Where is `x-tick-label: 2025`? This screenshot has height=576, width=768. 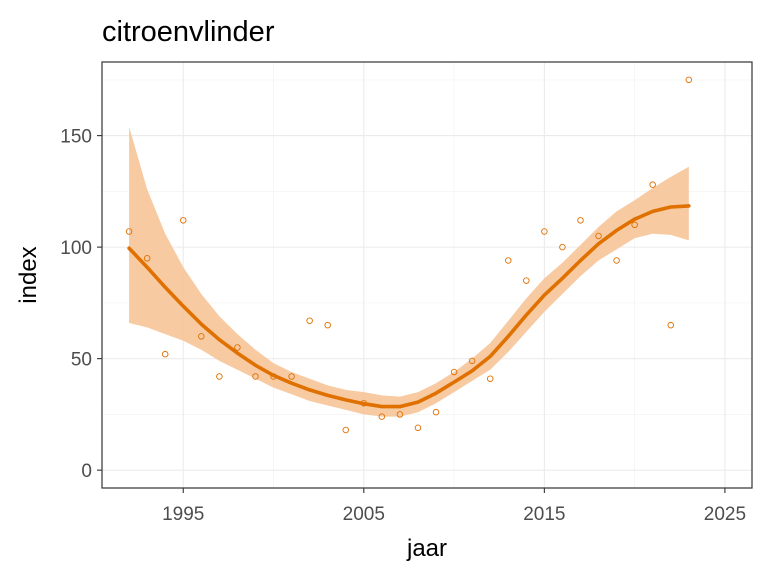 x-tick-label: 2025 is located at coordinates (725, 514).